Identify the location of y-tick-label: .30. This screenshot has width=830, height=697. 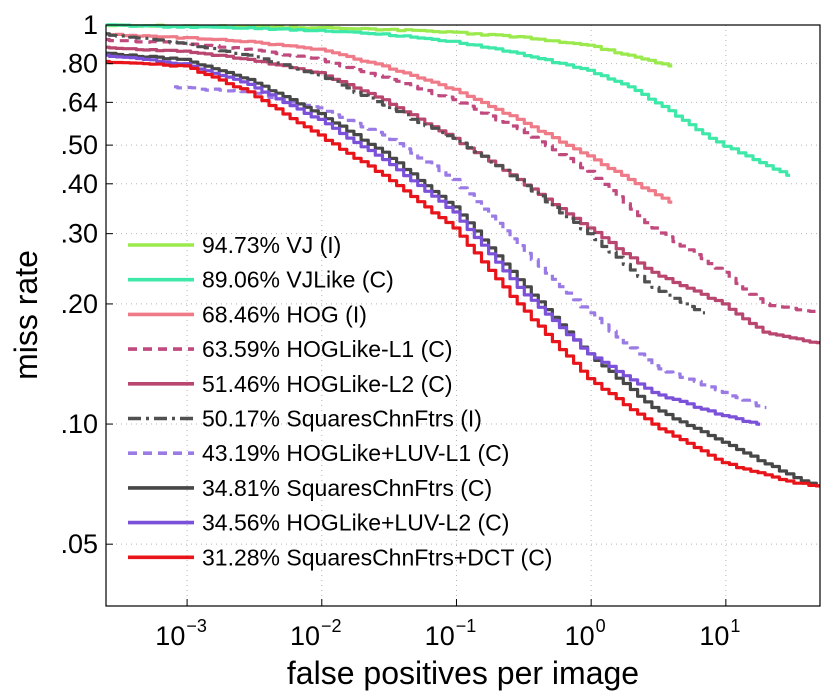
(79, 234).